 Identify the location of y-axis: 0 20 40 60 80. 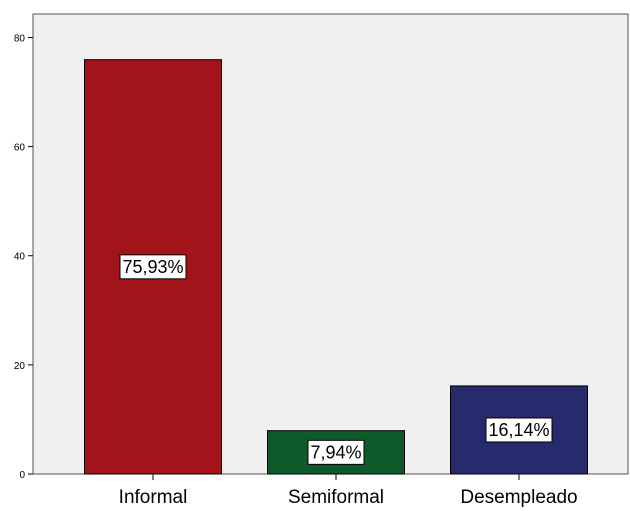
(23, 257).